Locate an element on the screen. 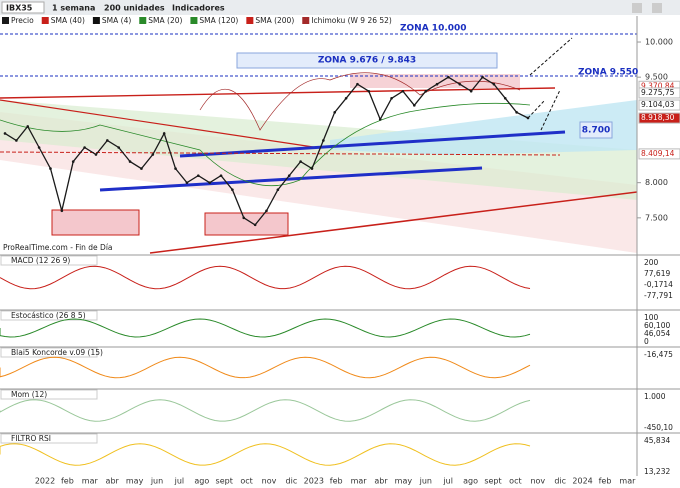 The image size is (680, 488). legend-entry: SMA (4) is located at coordinates (116, 20).